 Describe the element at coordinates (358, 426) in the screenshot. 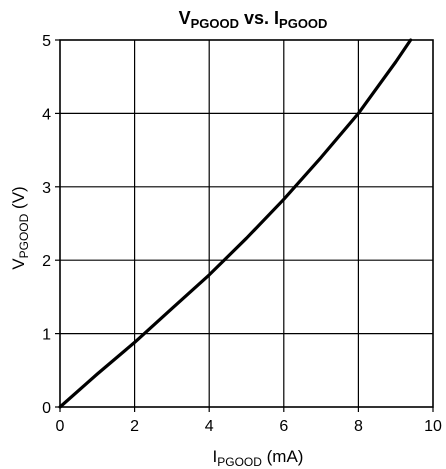

I see `x-tick-label-4: 8` at that location.